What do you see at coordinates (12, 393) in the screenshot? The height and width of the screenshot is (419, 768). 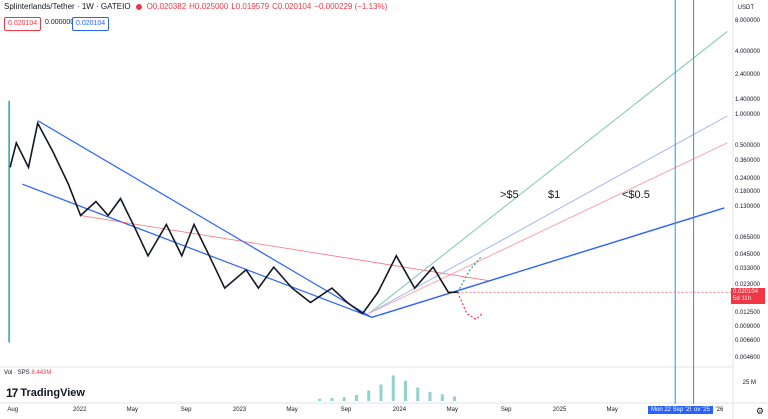 I see `tradingview-logo-icon: 17` at bounding box center [12, 393].